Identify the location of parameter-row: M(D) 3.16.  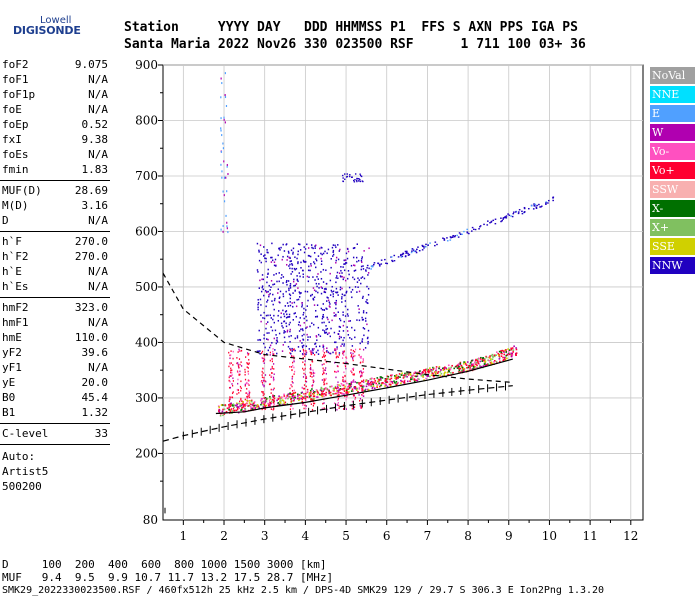
(55, 206).